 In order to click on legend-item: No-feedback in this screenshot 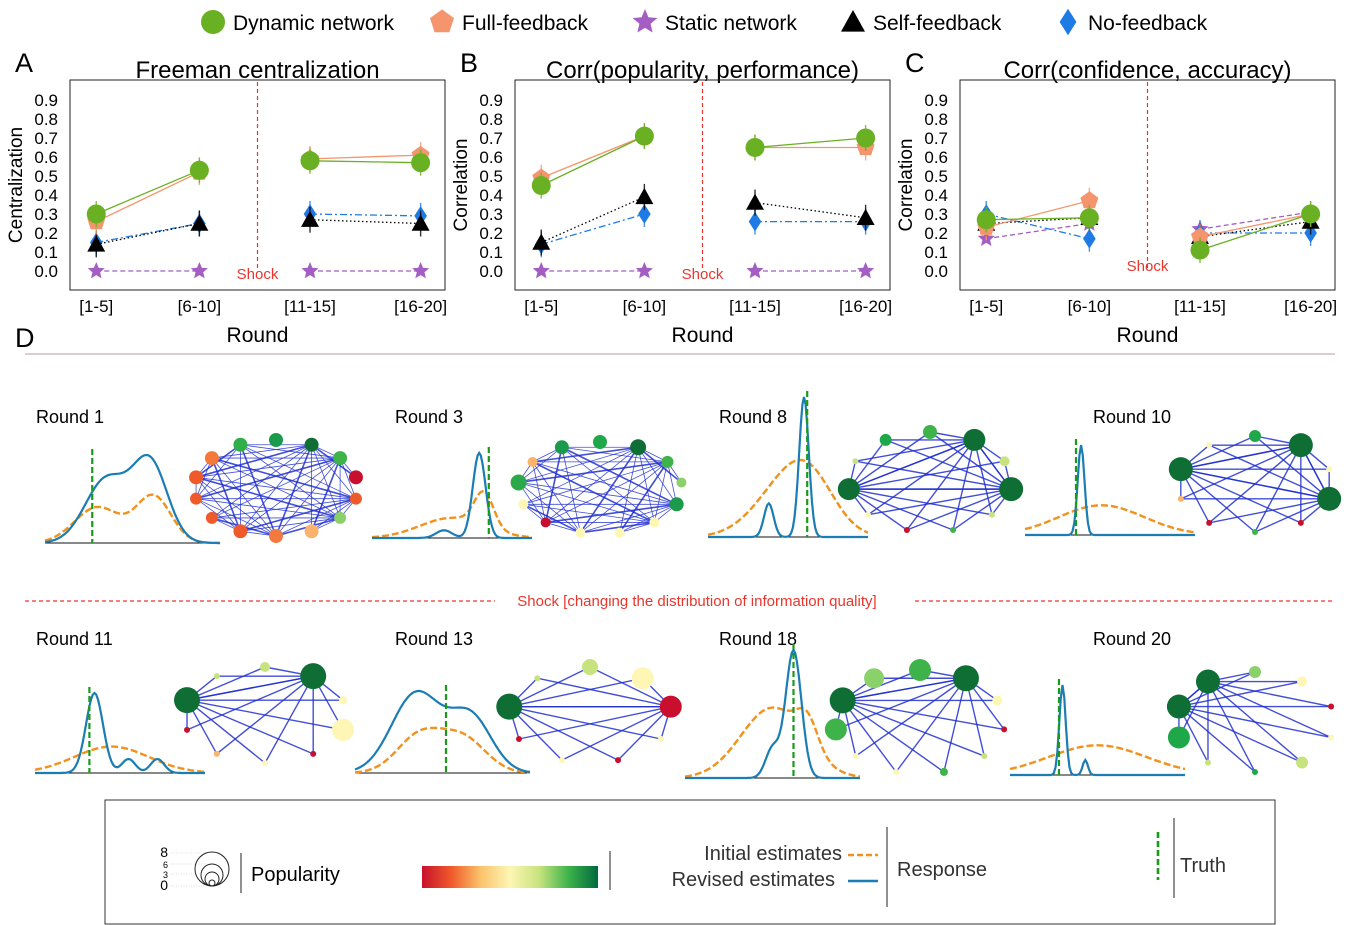, I will do `click(1133, 22)`.